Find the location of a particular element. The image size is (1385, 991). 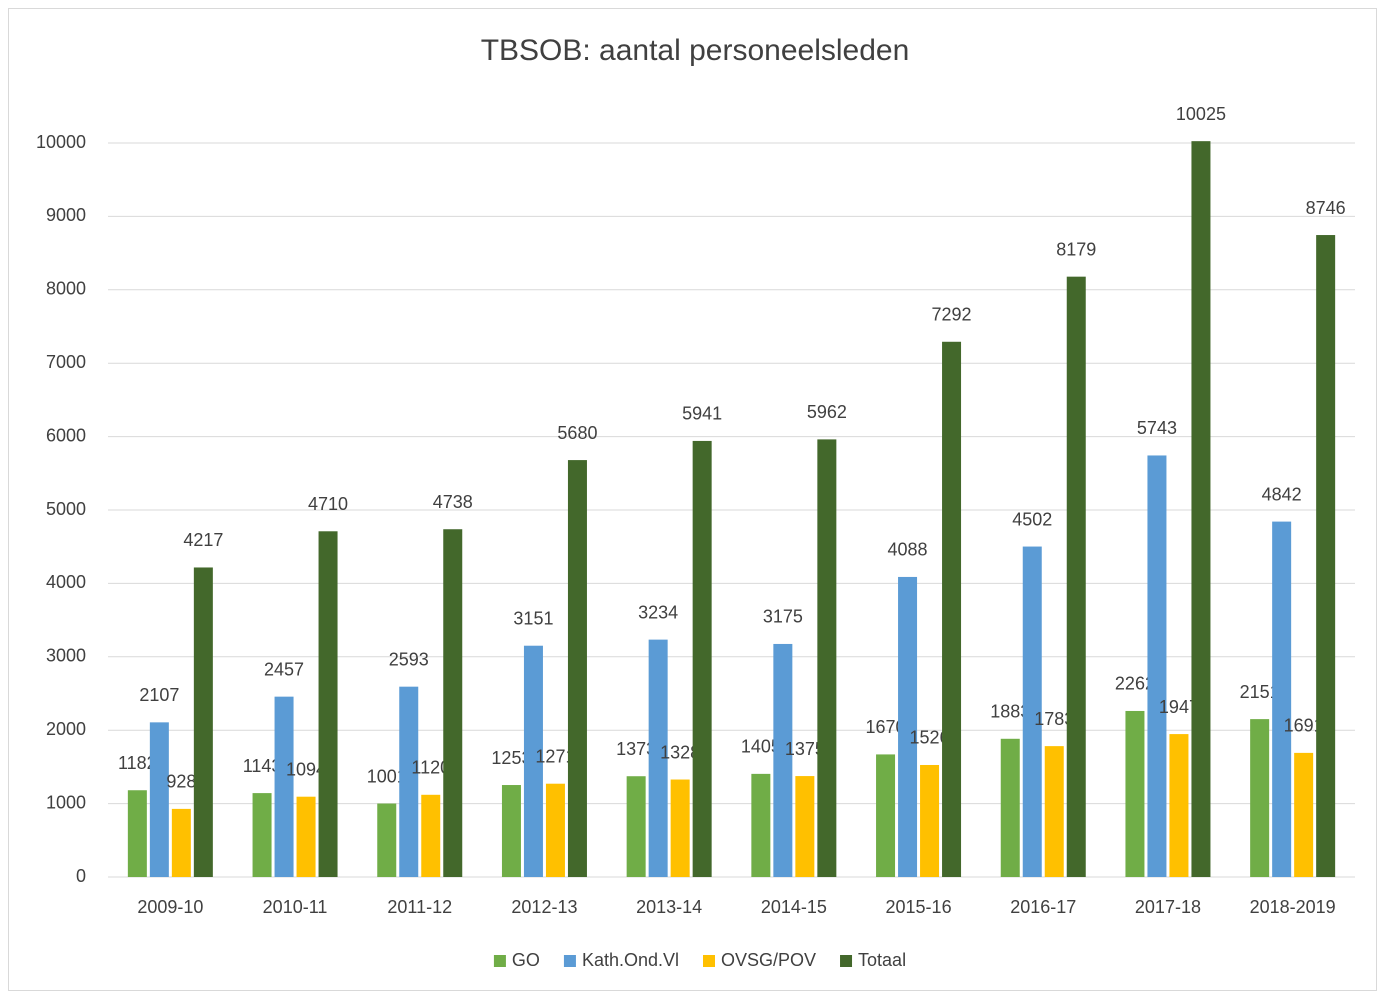

data-label: 5743 is located at coordinates (1157, 428).